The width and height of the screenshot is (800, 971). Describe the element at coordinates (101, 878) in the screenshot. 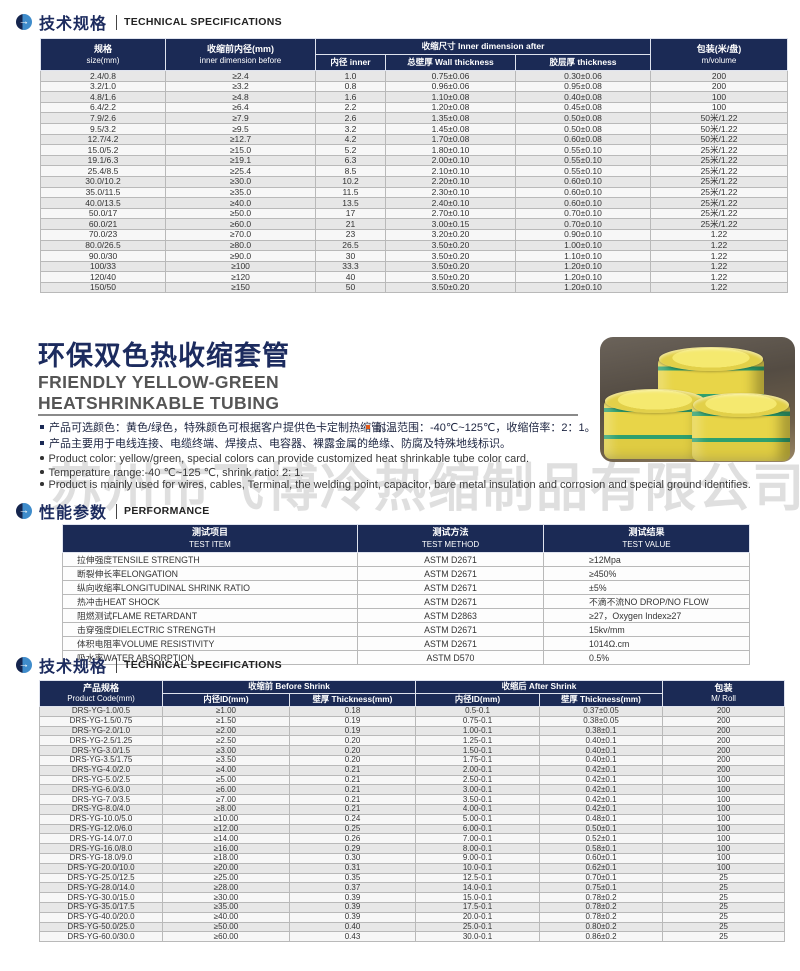

I see `table-cell: DRS-YG-25.0/12.5` at that location.